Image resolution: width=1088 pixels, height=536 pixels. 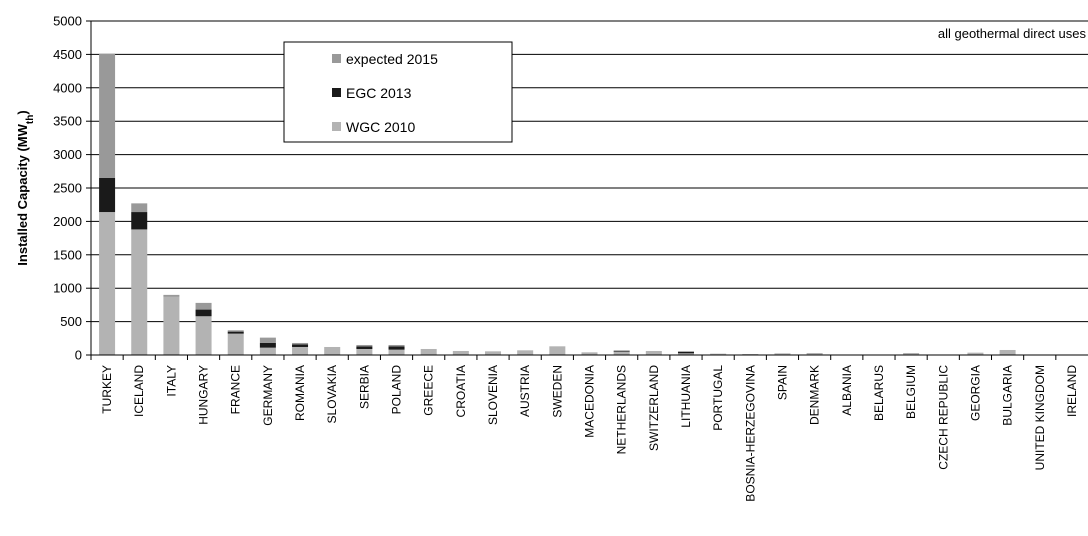 I want to click on y-tick-label: 3000, so click(x=67, y=154).